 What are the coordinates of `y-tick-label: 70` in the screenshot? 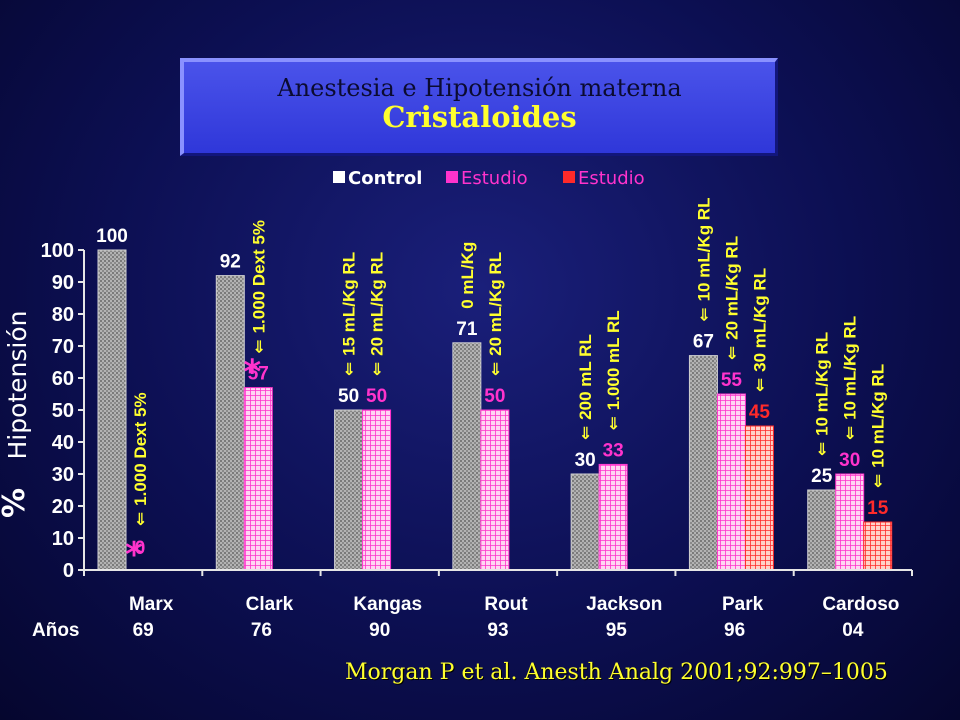 It's located at (63, 347).